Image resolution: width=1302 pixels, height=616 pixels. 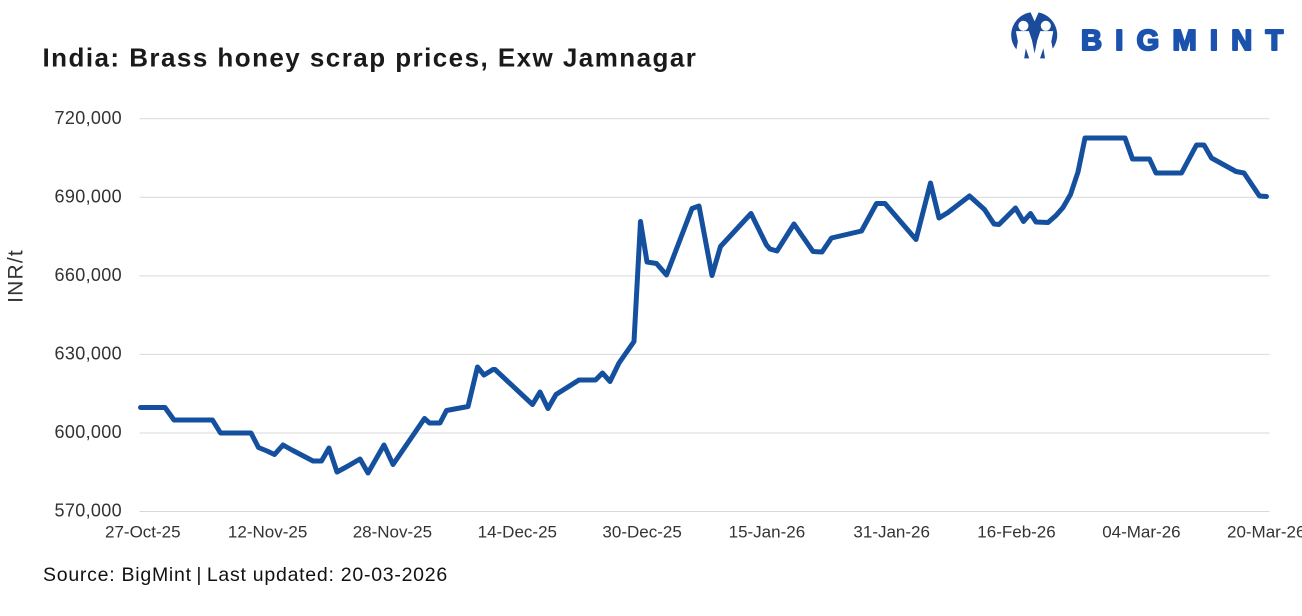 What do you see at coordinates (267, 532) in the screenshot?
I see `svg-text: 12-Nov-25` at bounding box center [267, 532].